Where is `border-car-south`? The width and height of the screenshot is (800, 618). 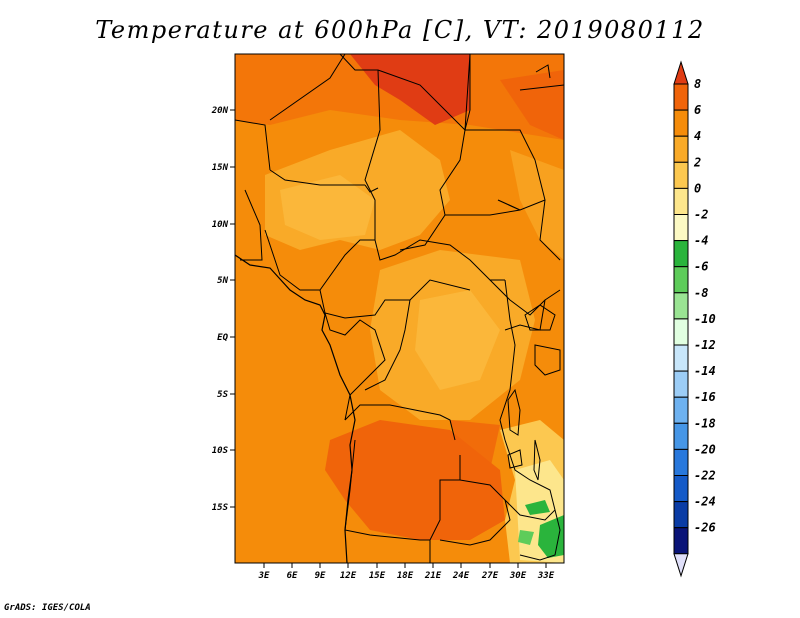
border-car-south is located at coordinates (395, 299).